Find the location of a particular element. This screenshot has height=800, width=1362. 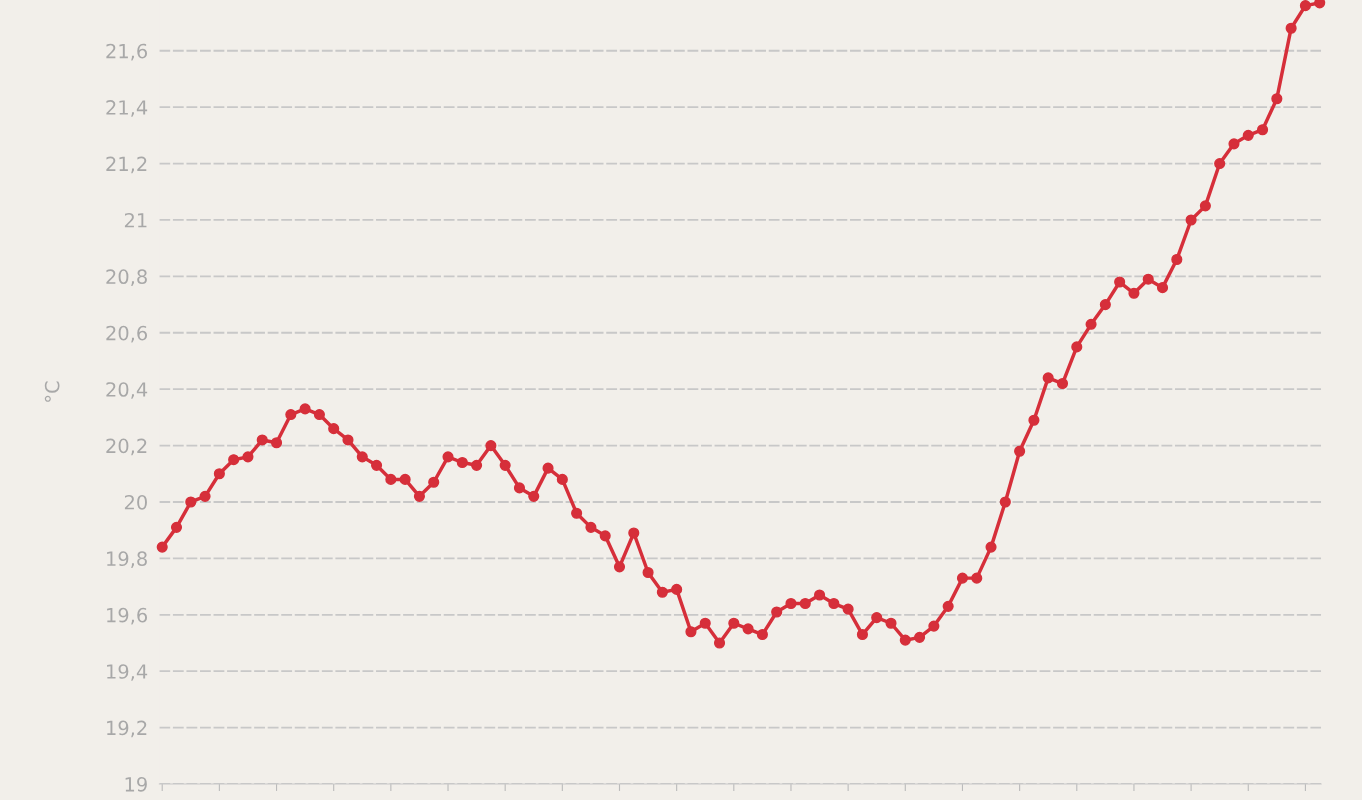

y-tick-label: 21,6 is located at coordinates (127, 52).